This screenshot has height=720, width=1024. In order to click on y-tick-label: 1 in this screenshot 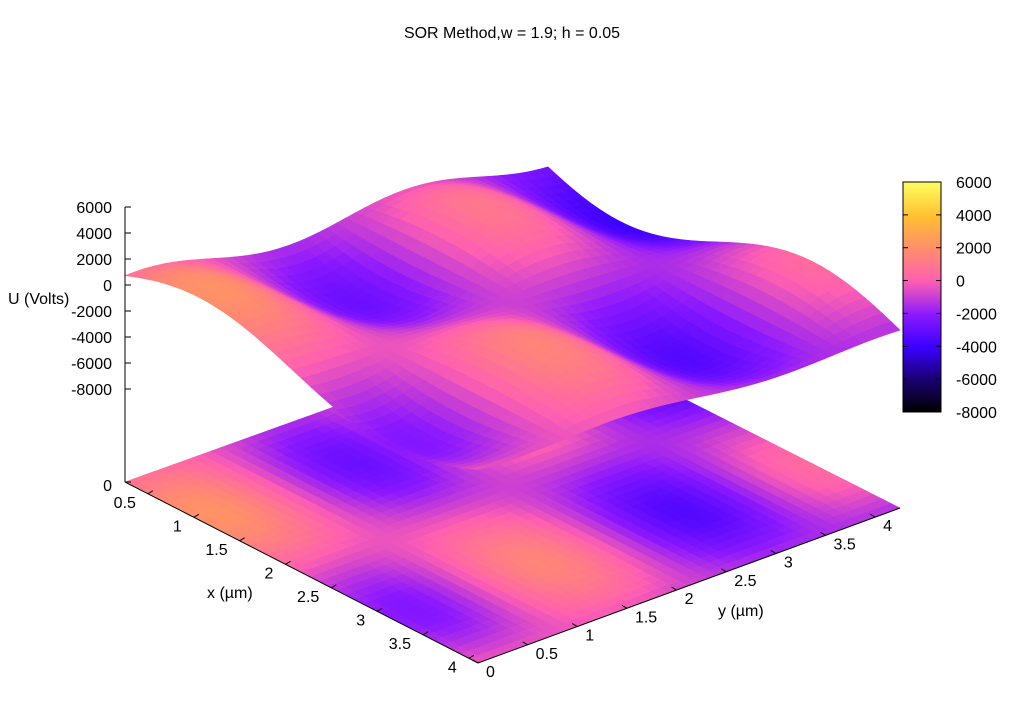, I will do `click(589, 636)`.